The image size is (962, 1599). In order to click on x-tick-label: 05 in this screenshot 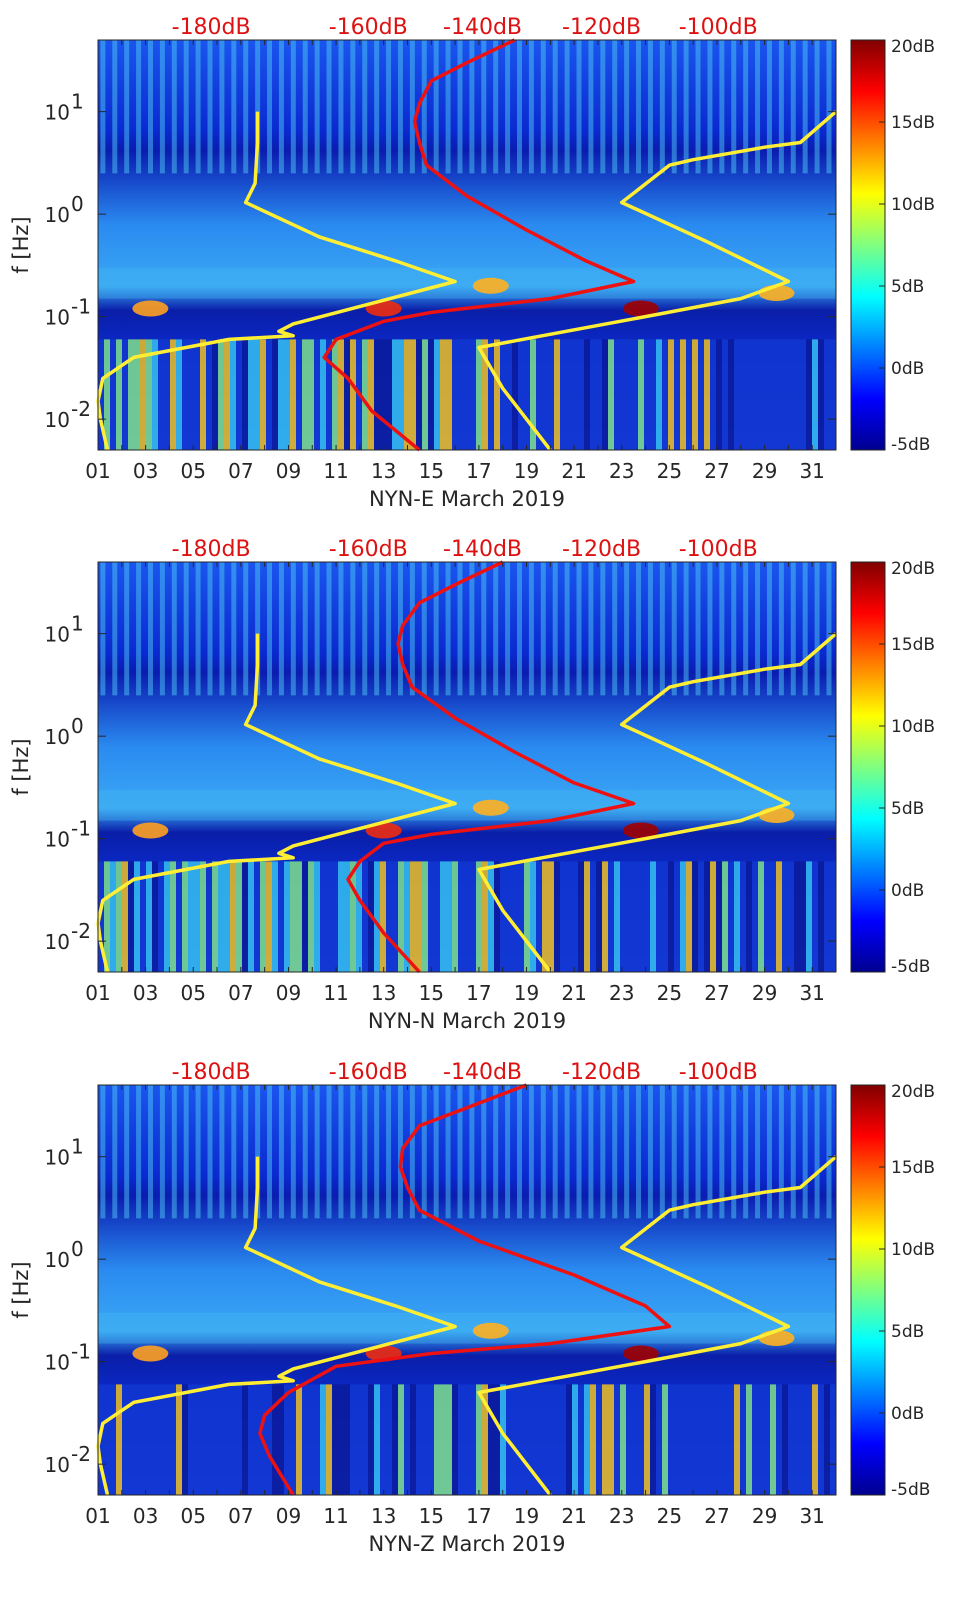, I will do `click(192, 993)`.